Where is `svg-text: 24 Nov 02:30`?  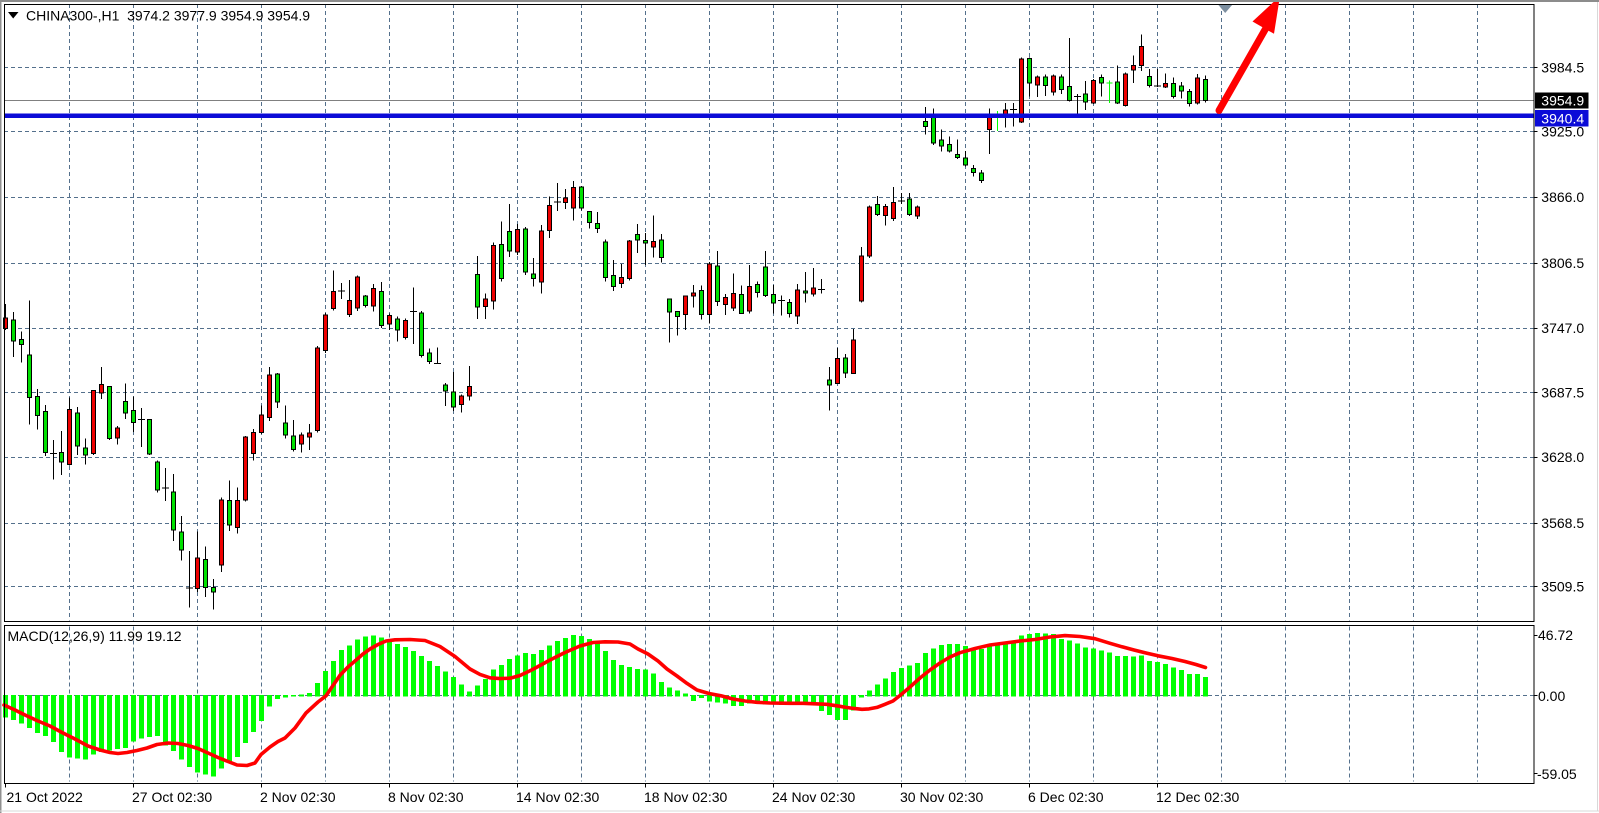
svg-text: 24 Nov 02:30 is located at coordinates (813, 797).